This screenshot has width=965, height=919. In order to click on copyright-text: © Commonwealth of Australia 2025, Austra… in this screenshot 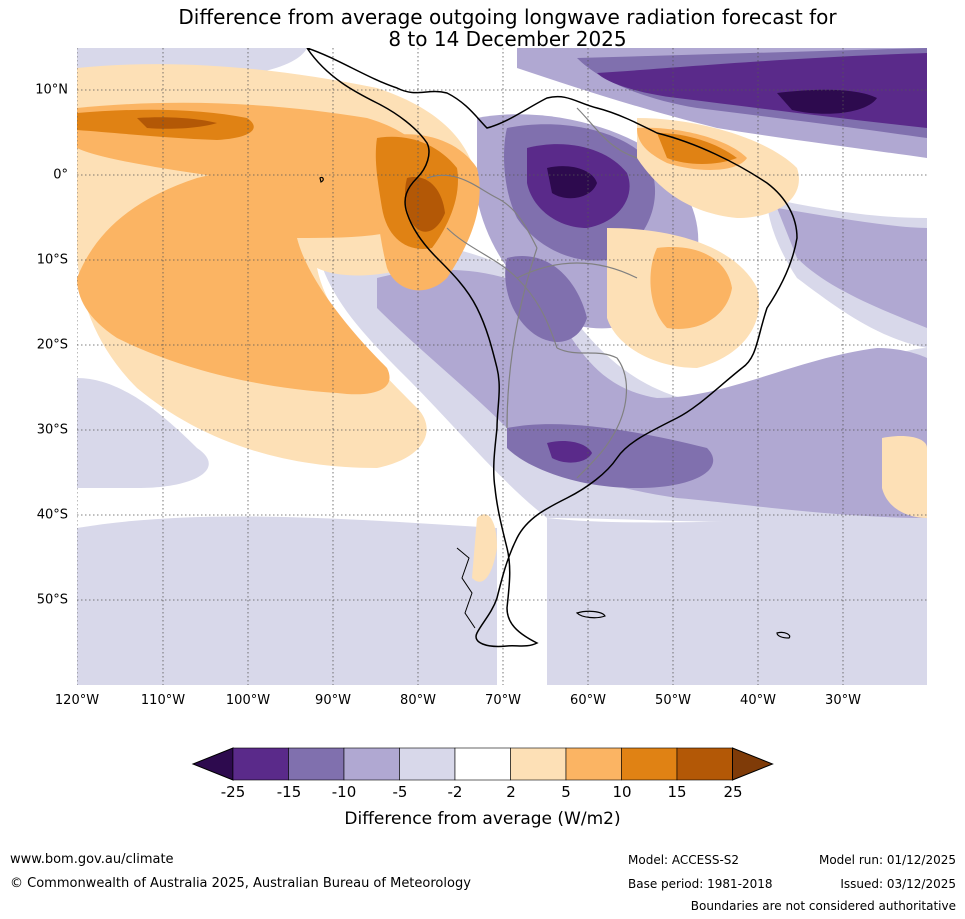, I will do `click(240, 883)`.